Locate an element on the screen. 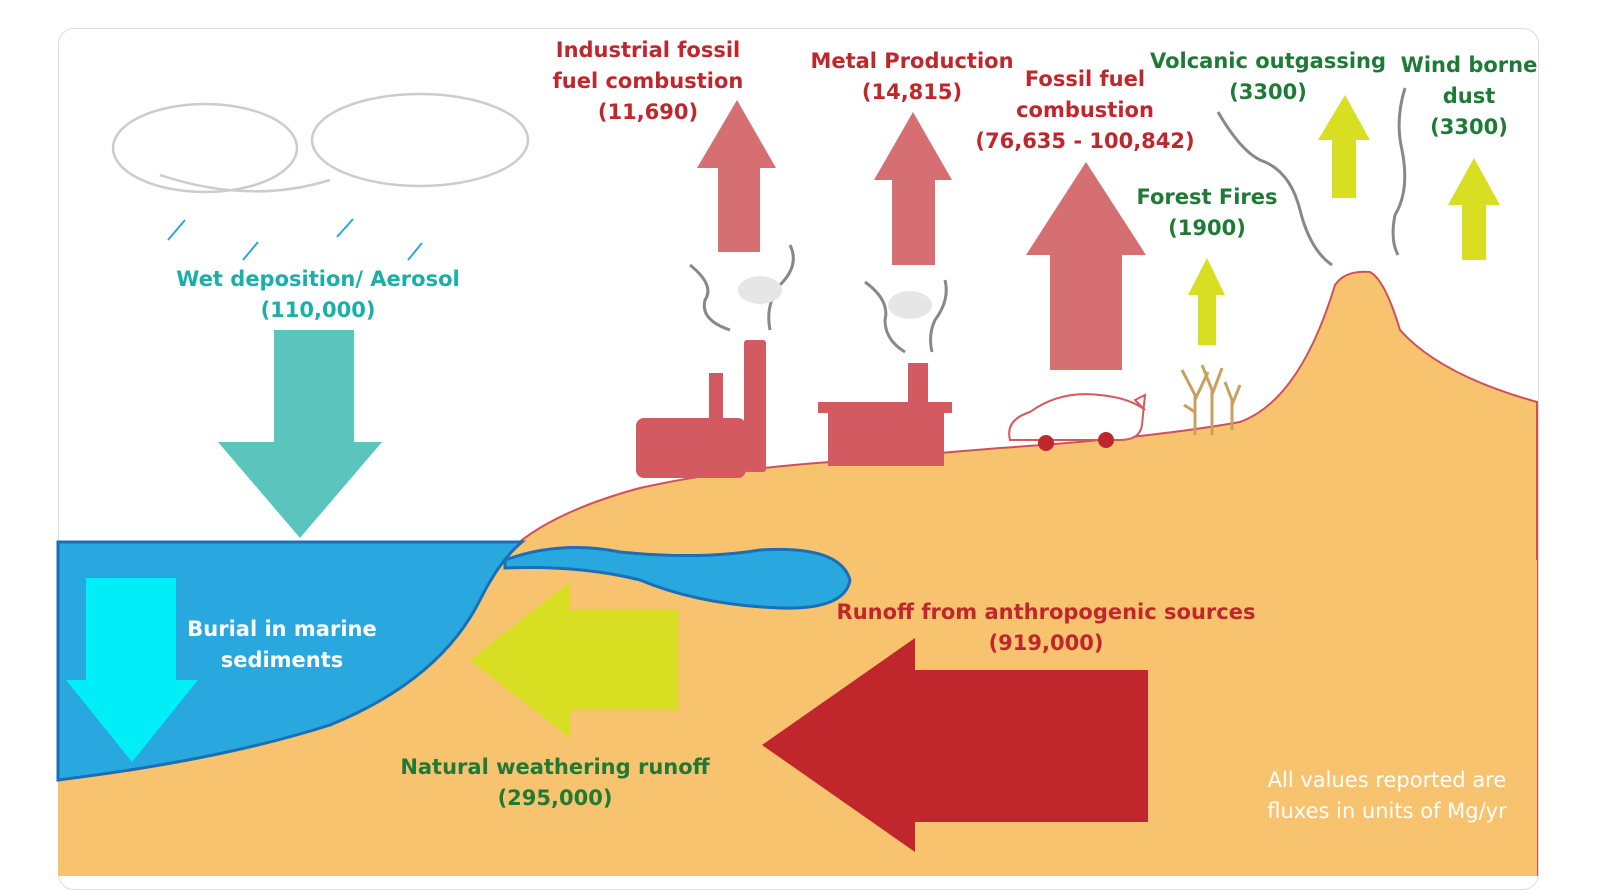  forest-fires-label: Forest Fires (1900) is located at coordinates (1206, 213).